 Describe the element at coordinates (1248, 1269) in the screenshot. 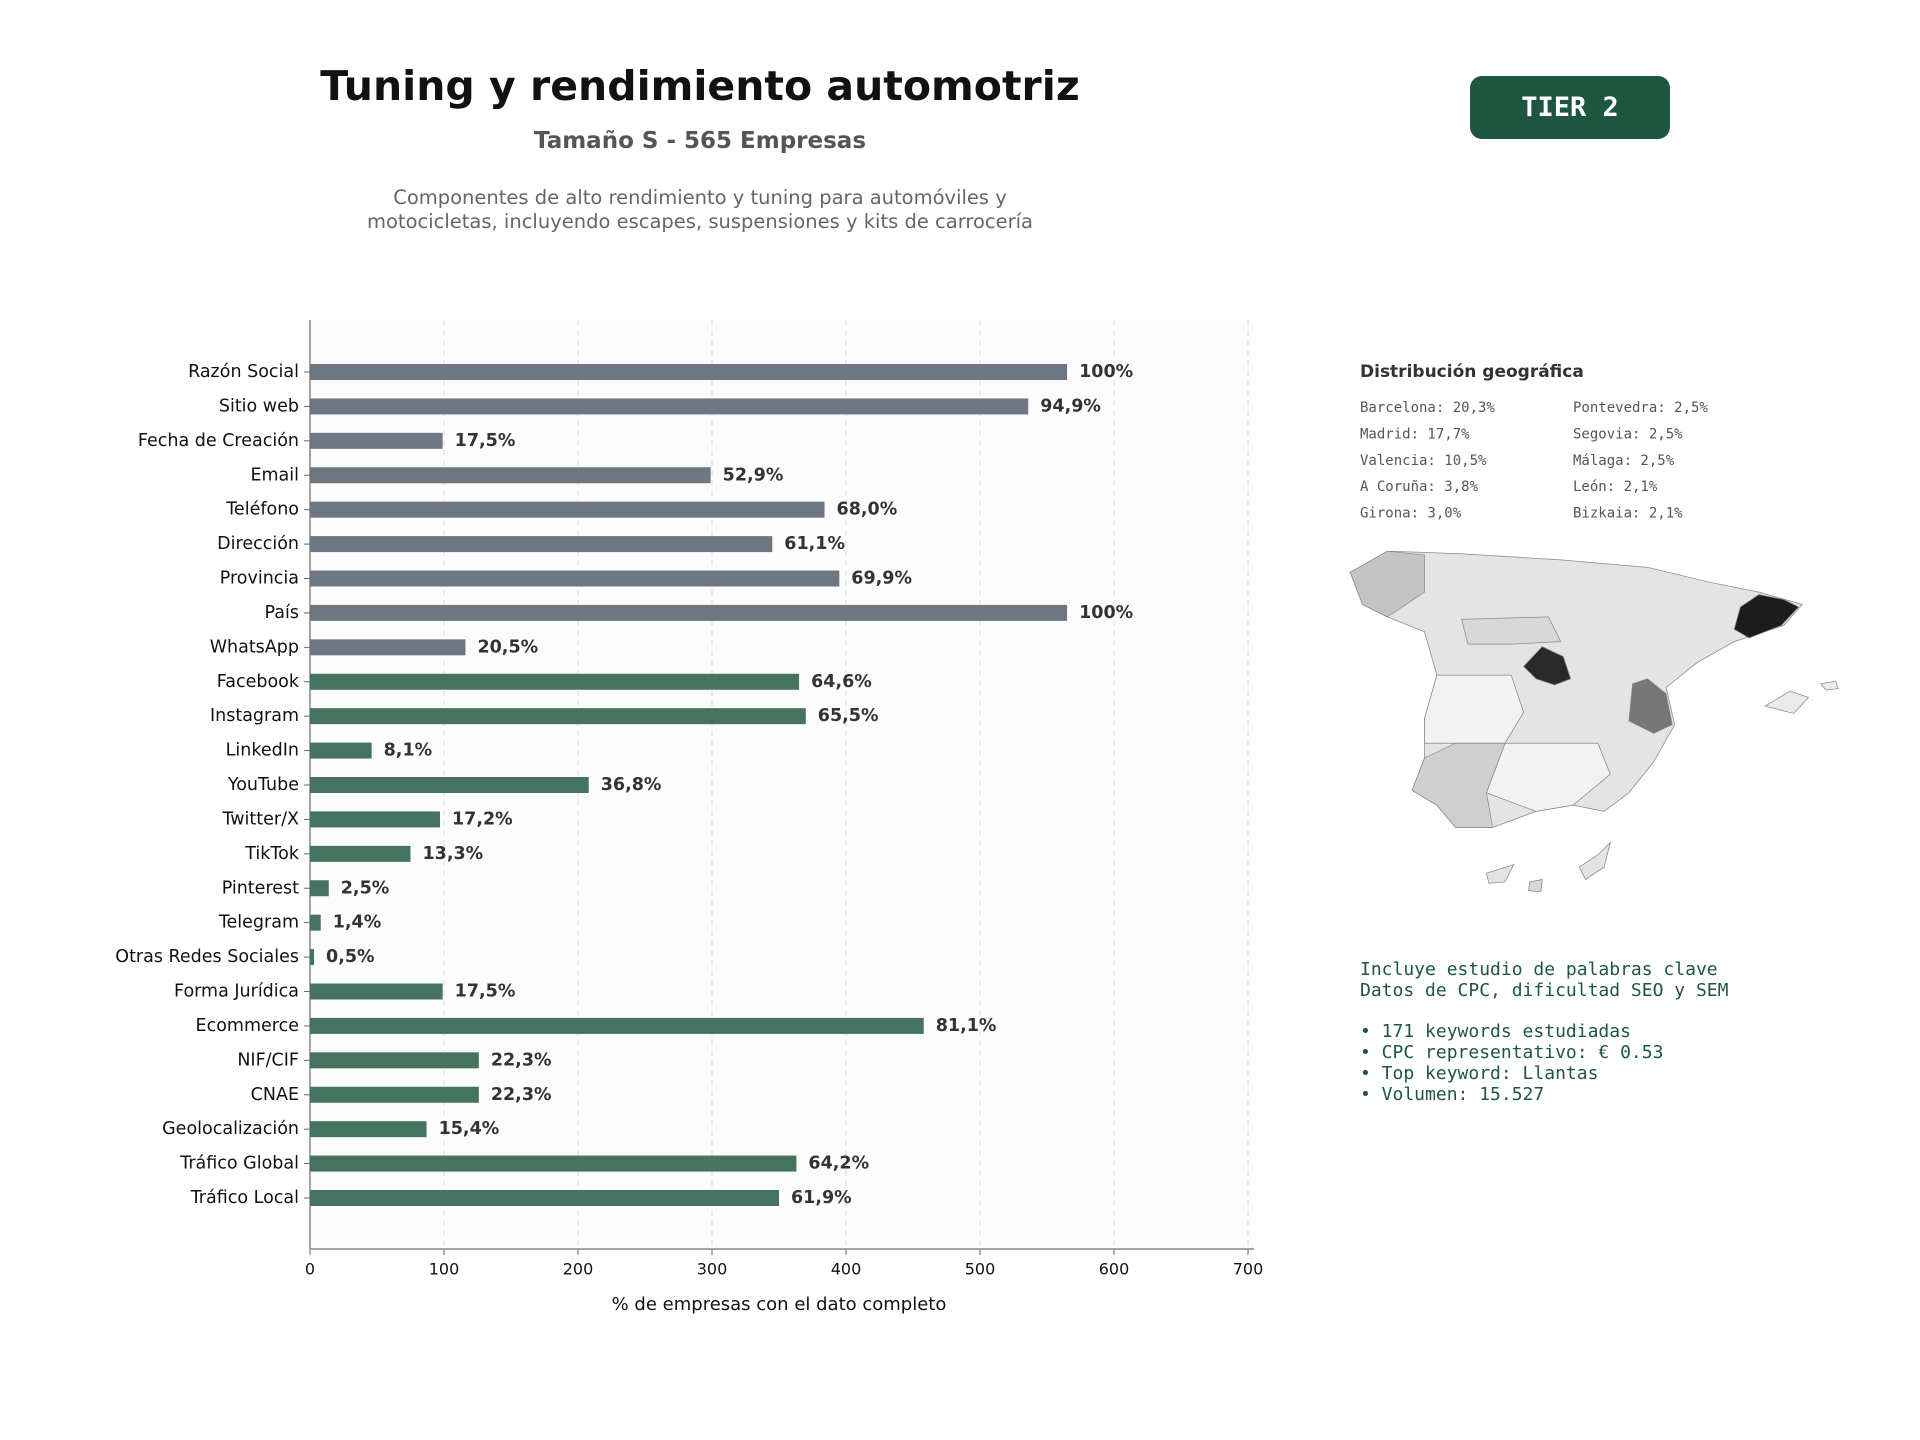

I see `x-tick-label: 700` at that location.